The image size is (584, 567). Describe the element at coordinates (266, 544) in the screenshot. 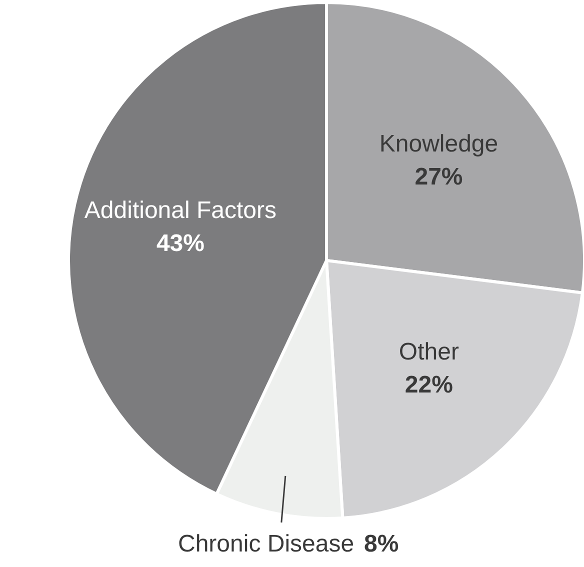

I see `slice-label: Chronic Disease` at that location.